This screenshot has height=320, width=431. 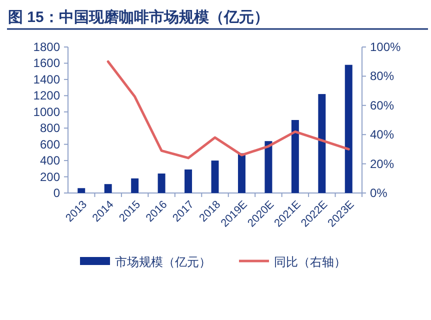 What do you see at coordinates (382, 105) in the screenshot?
I see `y2-tick-label: 60%` at bounding box center [382, 105].